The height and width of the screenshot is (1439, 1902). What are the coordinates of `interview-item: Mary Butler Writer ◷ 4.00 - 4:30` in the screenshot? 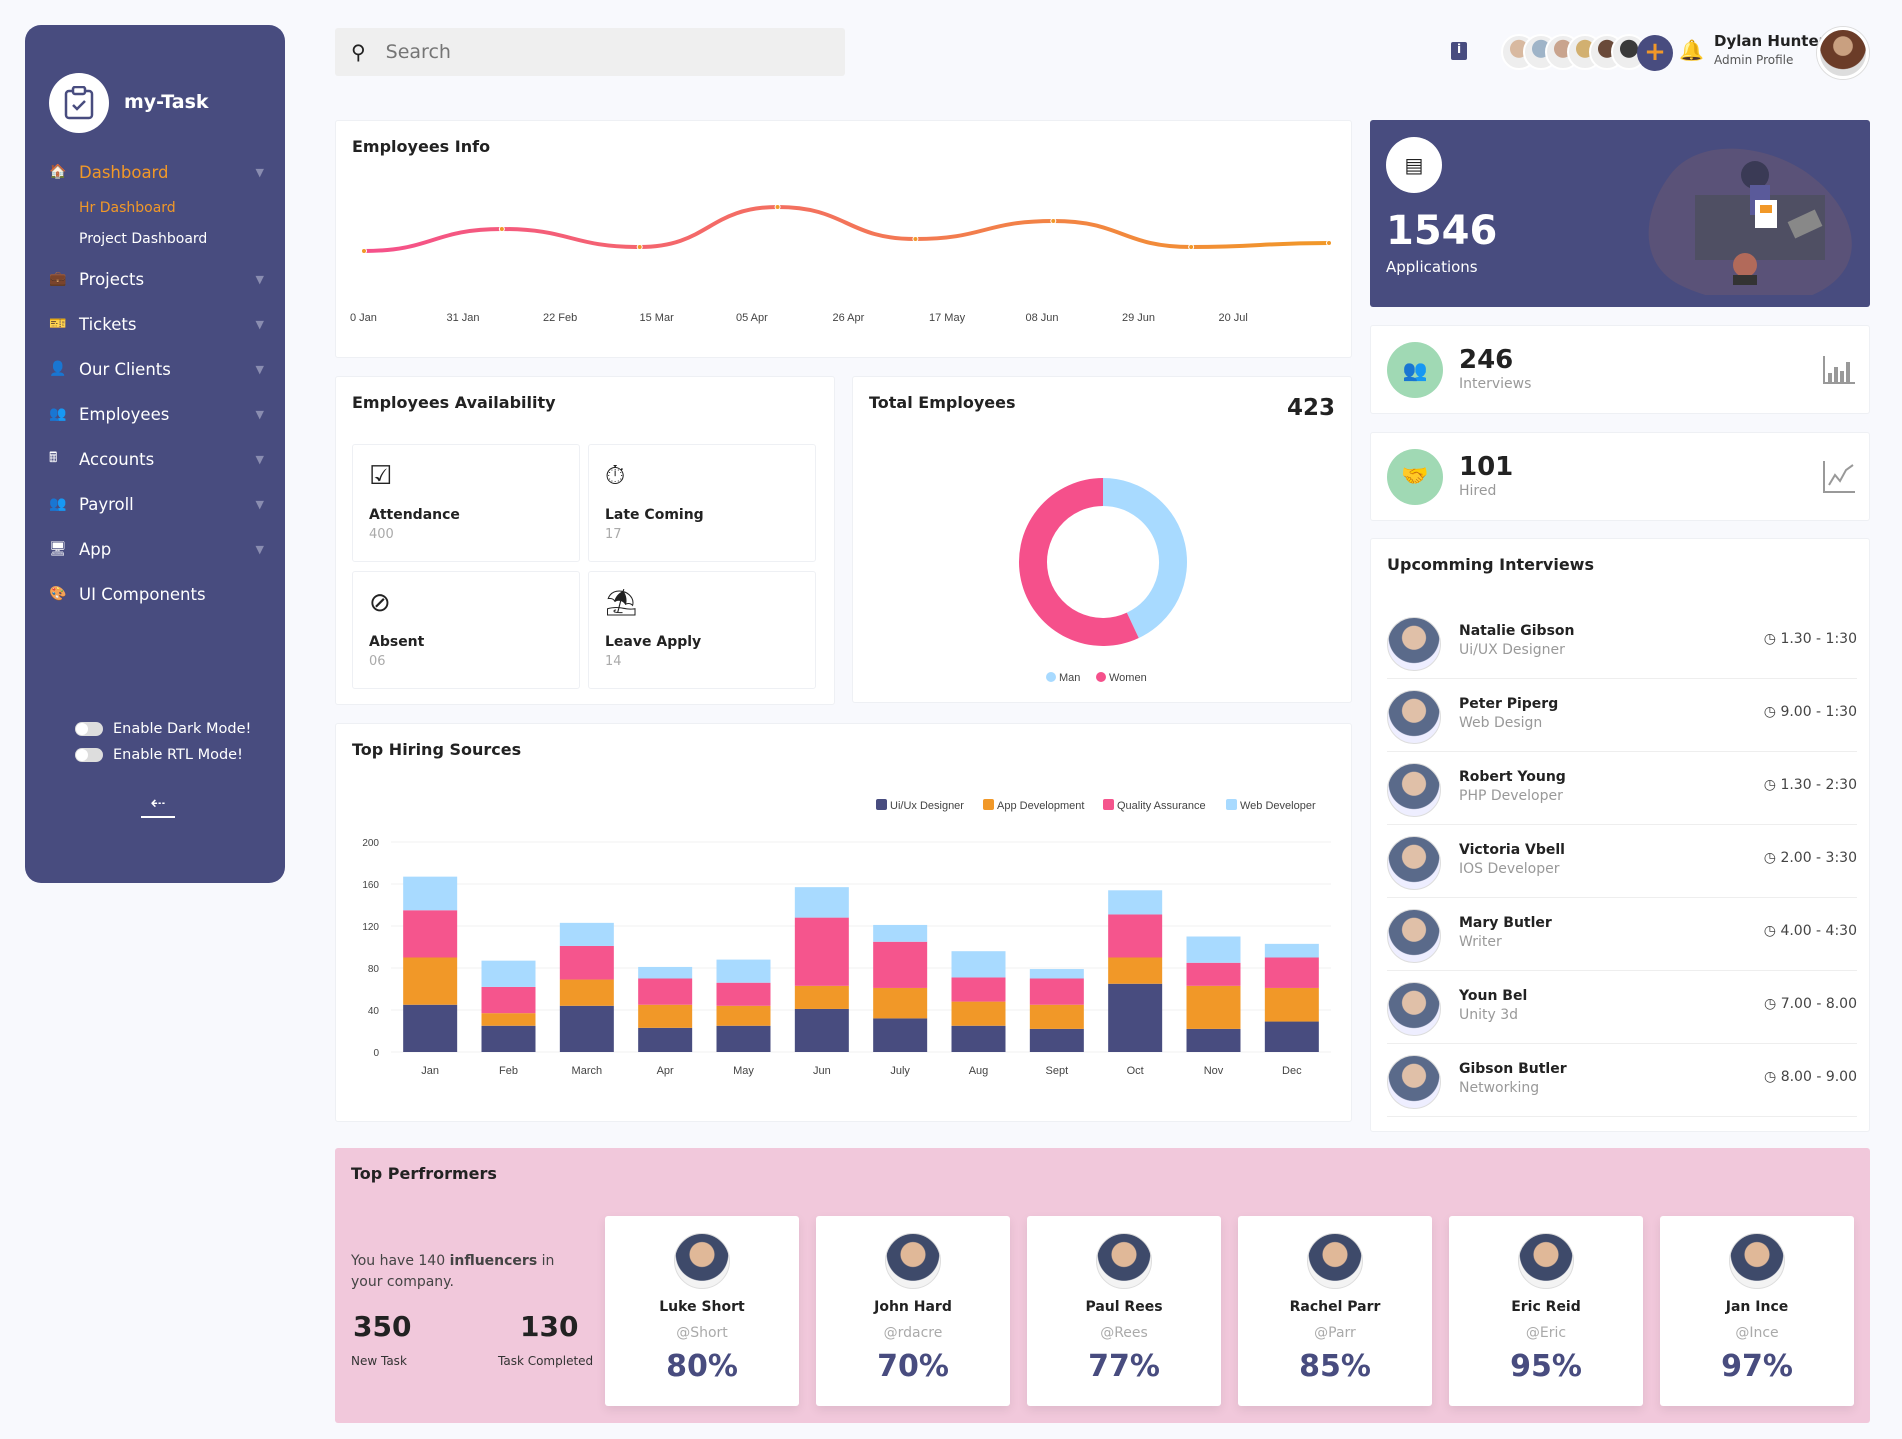 It's located at (1622, 935).